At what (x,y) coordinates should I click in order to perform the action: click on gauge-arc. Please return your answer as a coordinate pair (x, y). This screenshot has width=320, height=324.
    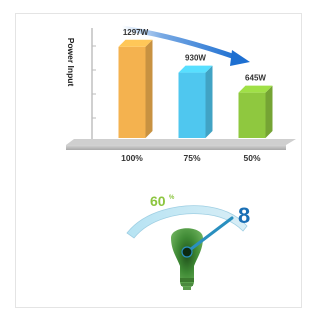
    Looking at the image, I should click on (187, 222).